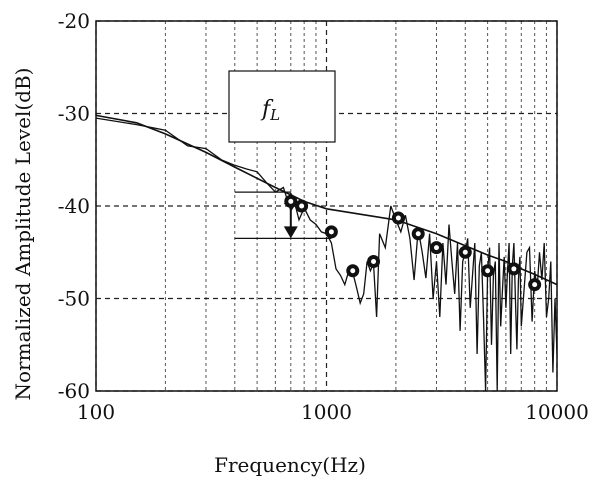 The image size is (599, 479). What do you see at coordinates (74, 114) in the screenshot?
I see `y-tick-label: -30` at bounding box center [74, 114].